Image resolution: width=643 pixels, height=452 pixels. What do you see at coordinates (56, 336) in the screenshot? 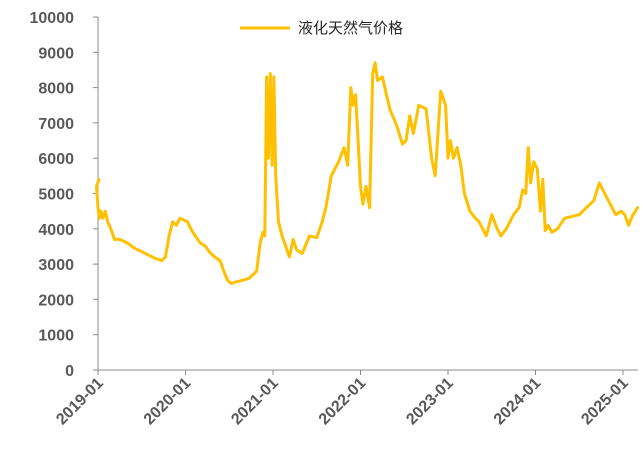
I see `y-tick-label: 1000` at bounding box center [56, 336].